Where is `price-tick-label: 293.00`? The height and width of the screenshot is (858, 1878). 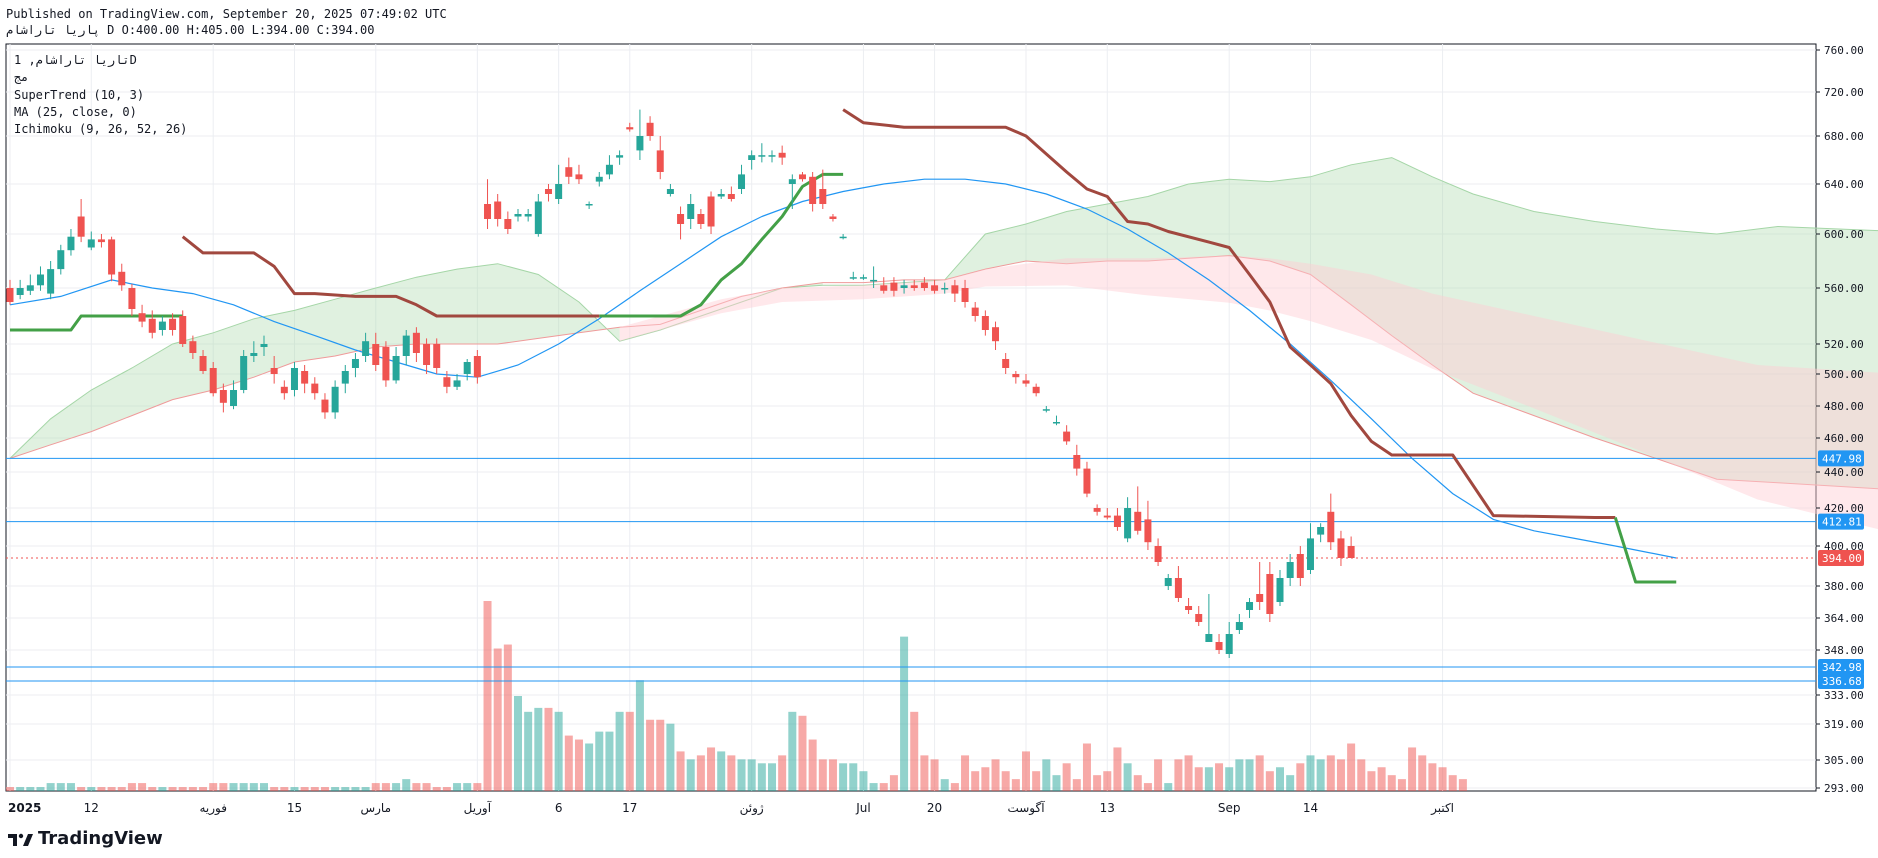
price-tick-label: 293.00 is located at coordinates (1844, 788).